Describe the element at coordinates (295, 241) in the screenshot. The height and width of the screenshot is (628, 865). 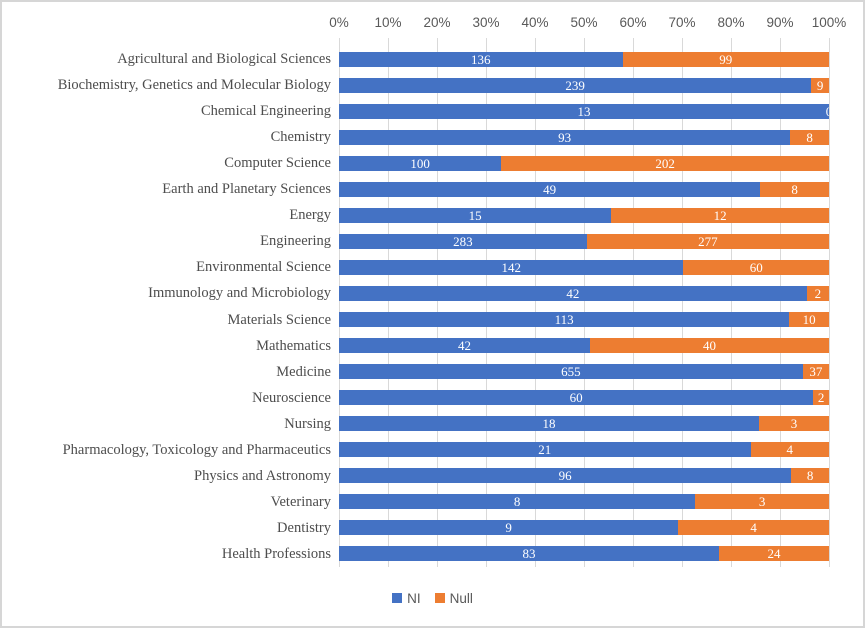
I see `category-label: Engineering` at that location.